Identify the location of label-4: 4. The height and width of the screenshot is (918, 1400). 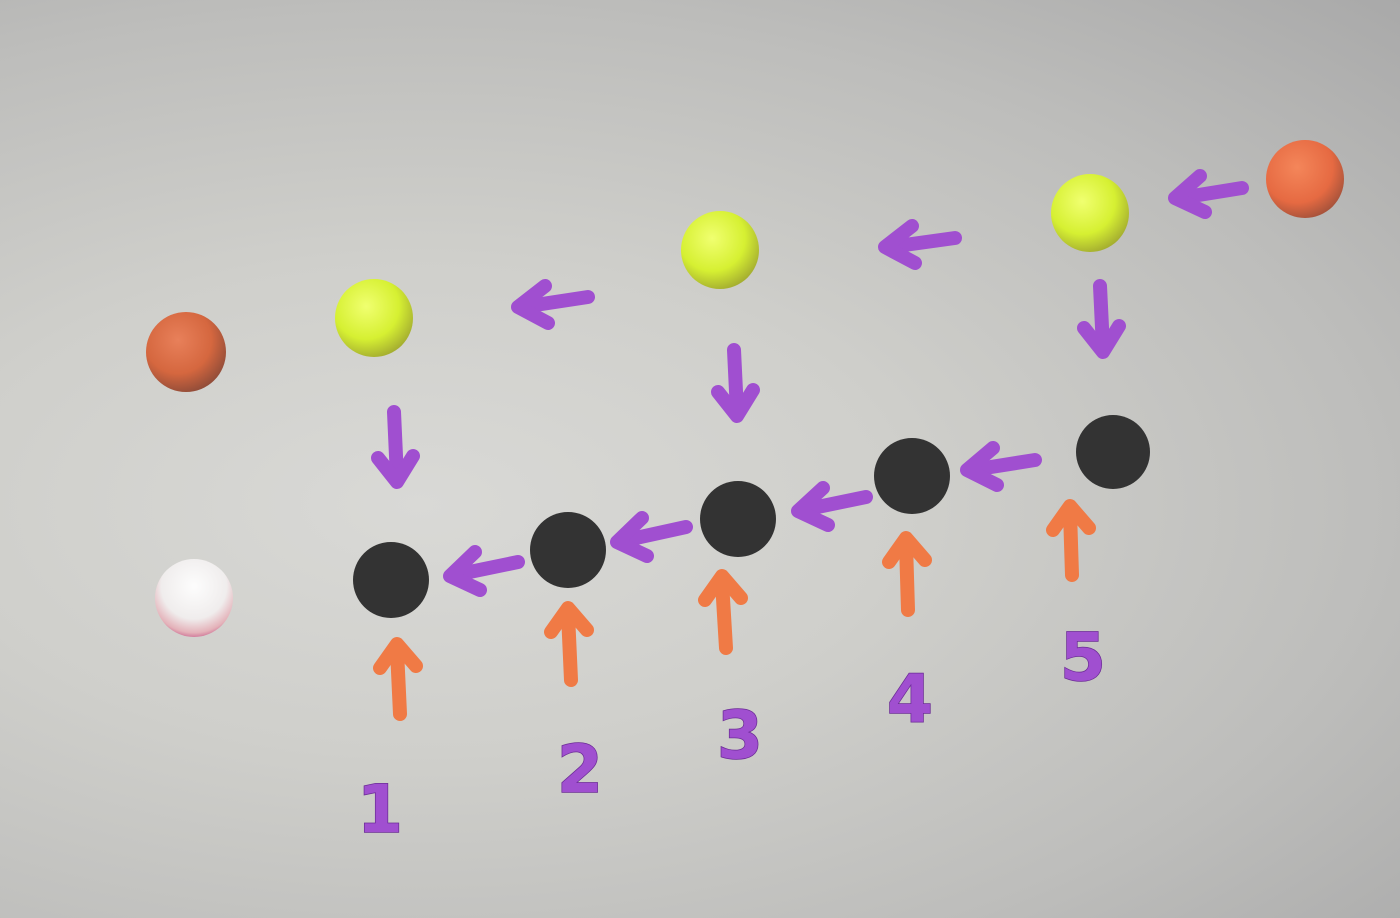
(910, 699).